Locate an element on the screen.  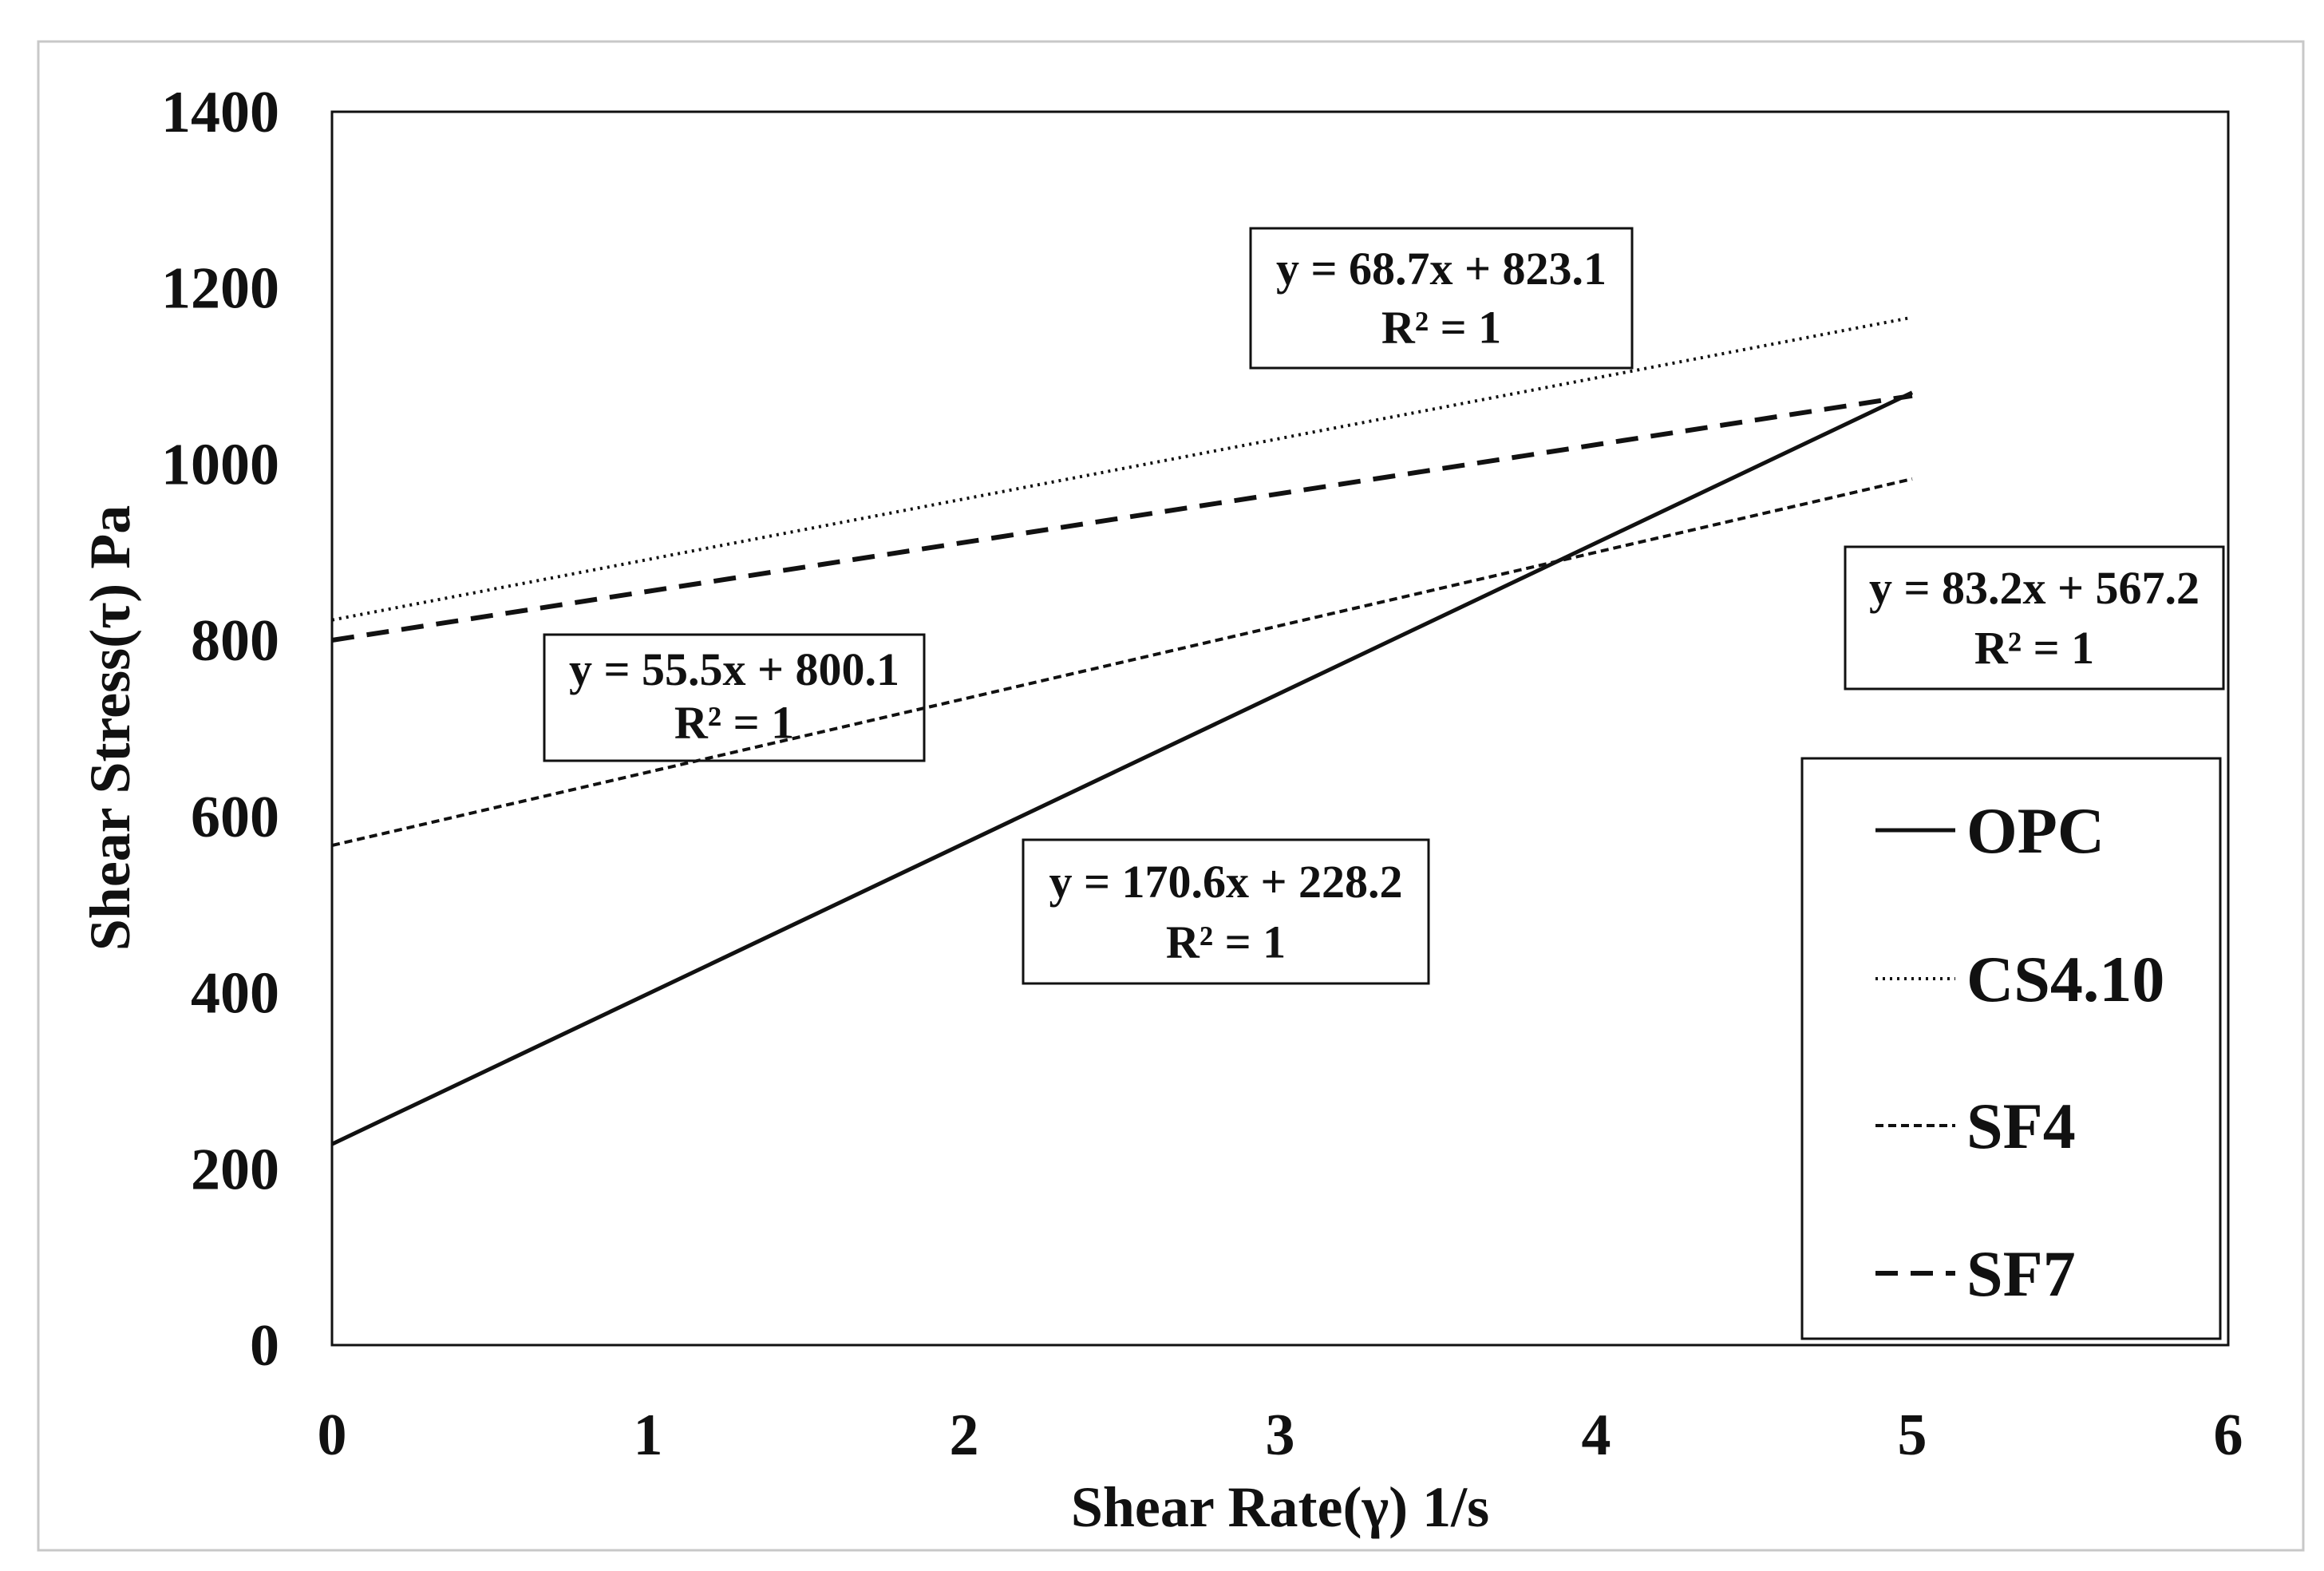
x-tick-label: 1 is located at coordinates (649, 1435).